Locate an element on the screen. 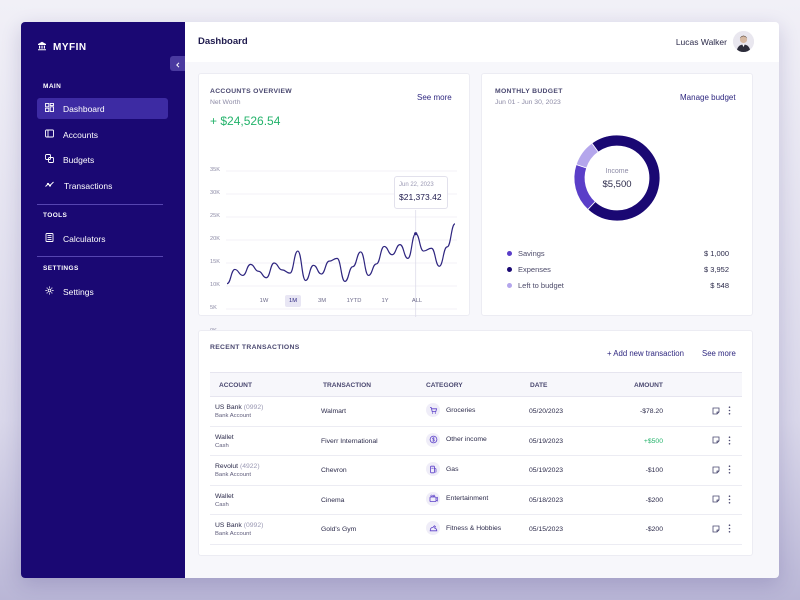 This screenshot has width=800, height=600. range-button-1w: 1W is located at coordinates (264, 301).